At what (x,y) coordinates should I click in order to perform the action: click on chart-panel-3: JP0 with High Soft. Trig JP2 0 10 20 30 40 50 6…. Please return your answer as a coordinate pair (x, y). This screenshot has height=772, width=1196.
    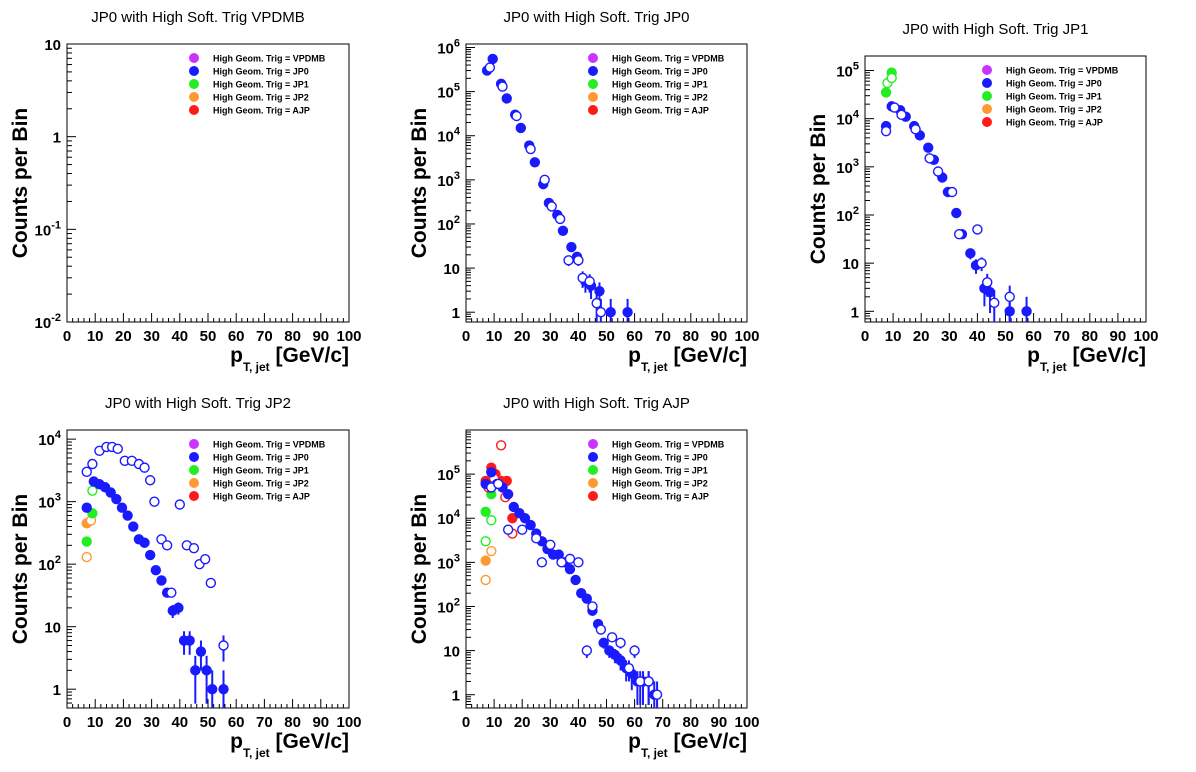
    Looking at the image, I should click on (185, 577).